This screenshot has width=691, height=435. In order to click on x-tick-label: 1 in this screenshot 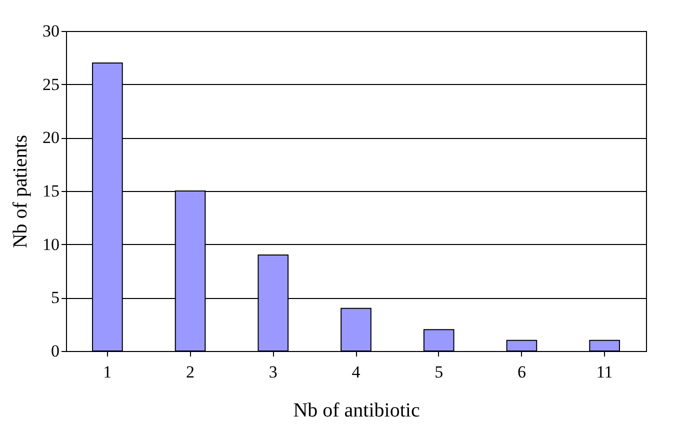, I will do `click(107, 372)`.